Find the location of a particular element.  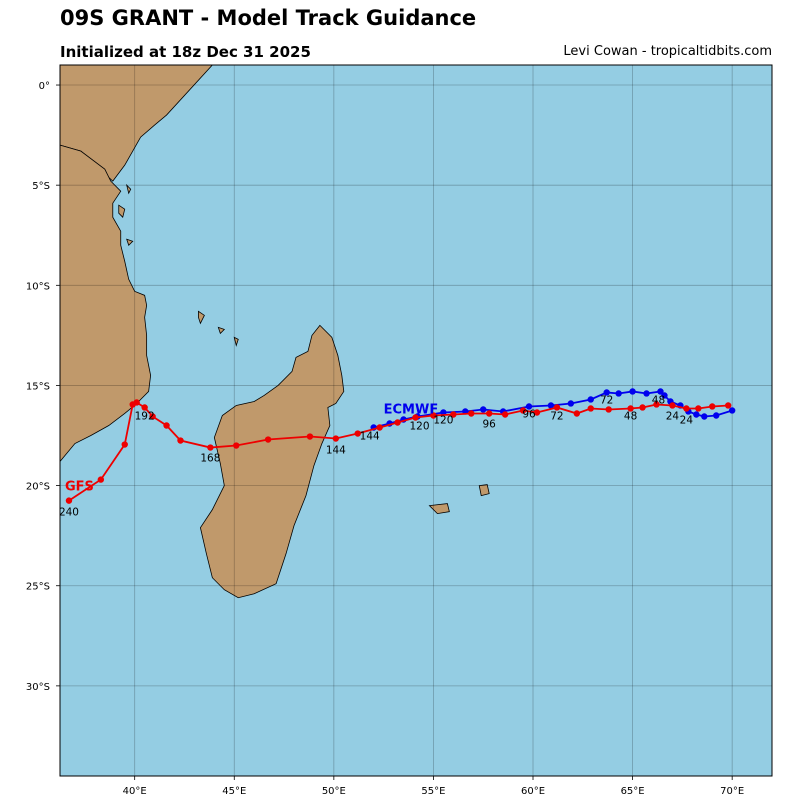

gfs-forecast-hour-label: 48 is located at coordinates (630, 416).